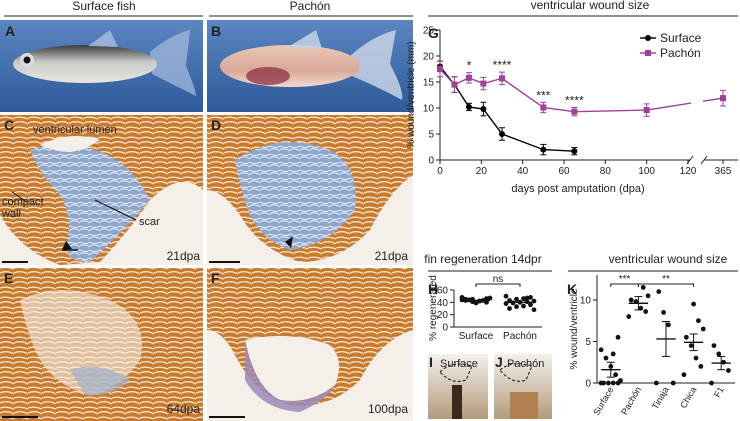 The height and width of the screenshot is (421, 740). Describe the element at coordinates (646, 171) in the screenshot. I see `x-tick-label: 100` at that location.